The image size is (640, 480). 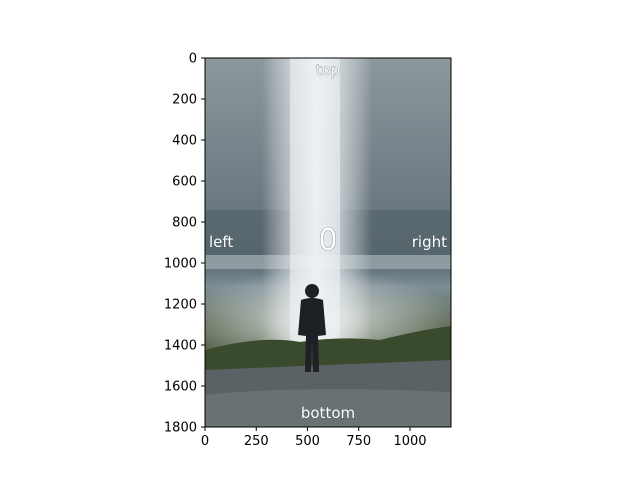 I want to click on x-axis: 0 250 500 750 1000, so click(x=314, y=438).